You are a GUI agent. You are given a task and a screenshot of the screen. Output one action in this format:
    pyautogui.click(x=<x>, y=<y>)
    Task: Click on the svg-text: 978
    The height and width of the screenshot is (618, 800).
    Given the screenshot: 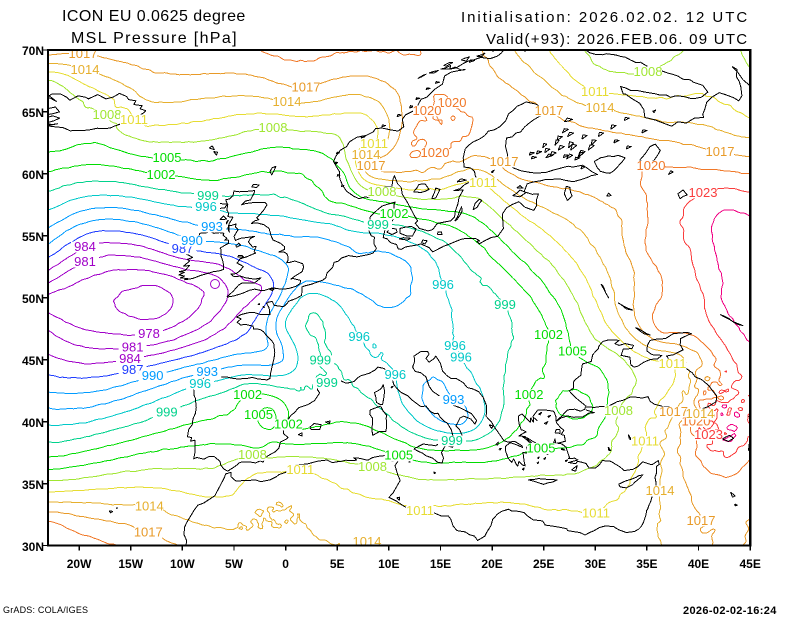 What is the action you would take?
    pyautogui.click(x=149, y=333)
    